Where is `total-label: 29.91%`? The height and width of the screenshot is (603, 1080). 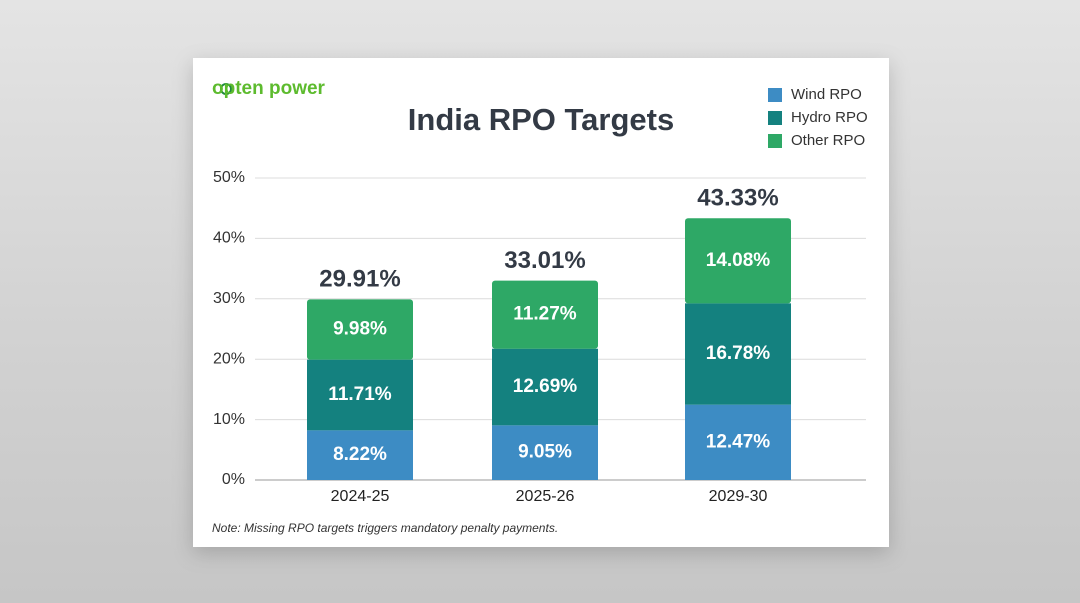 total-label: 29.91% is located at coordinates (359, 279).